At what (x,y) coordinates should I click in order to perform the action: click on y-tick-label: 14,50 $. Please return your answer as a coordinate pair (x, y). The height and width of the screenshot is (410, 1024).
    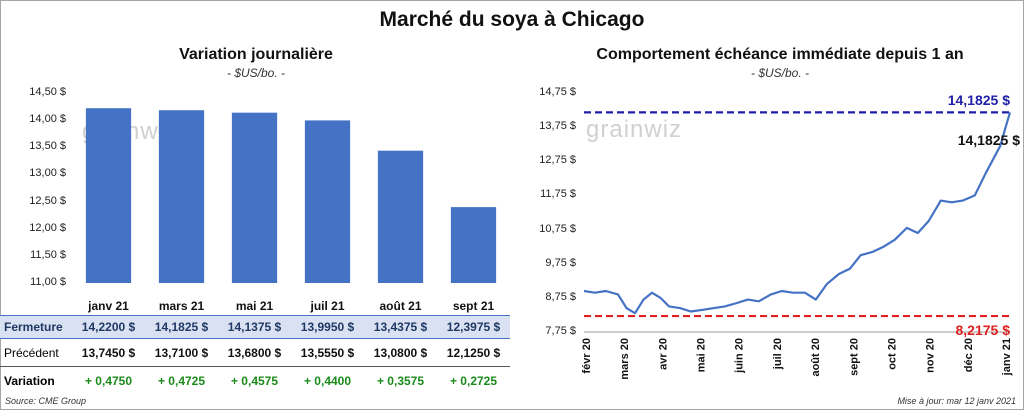
    Looking at the image, I should click on (47, 92).